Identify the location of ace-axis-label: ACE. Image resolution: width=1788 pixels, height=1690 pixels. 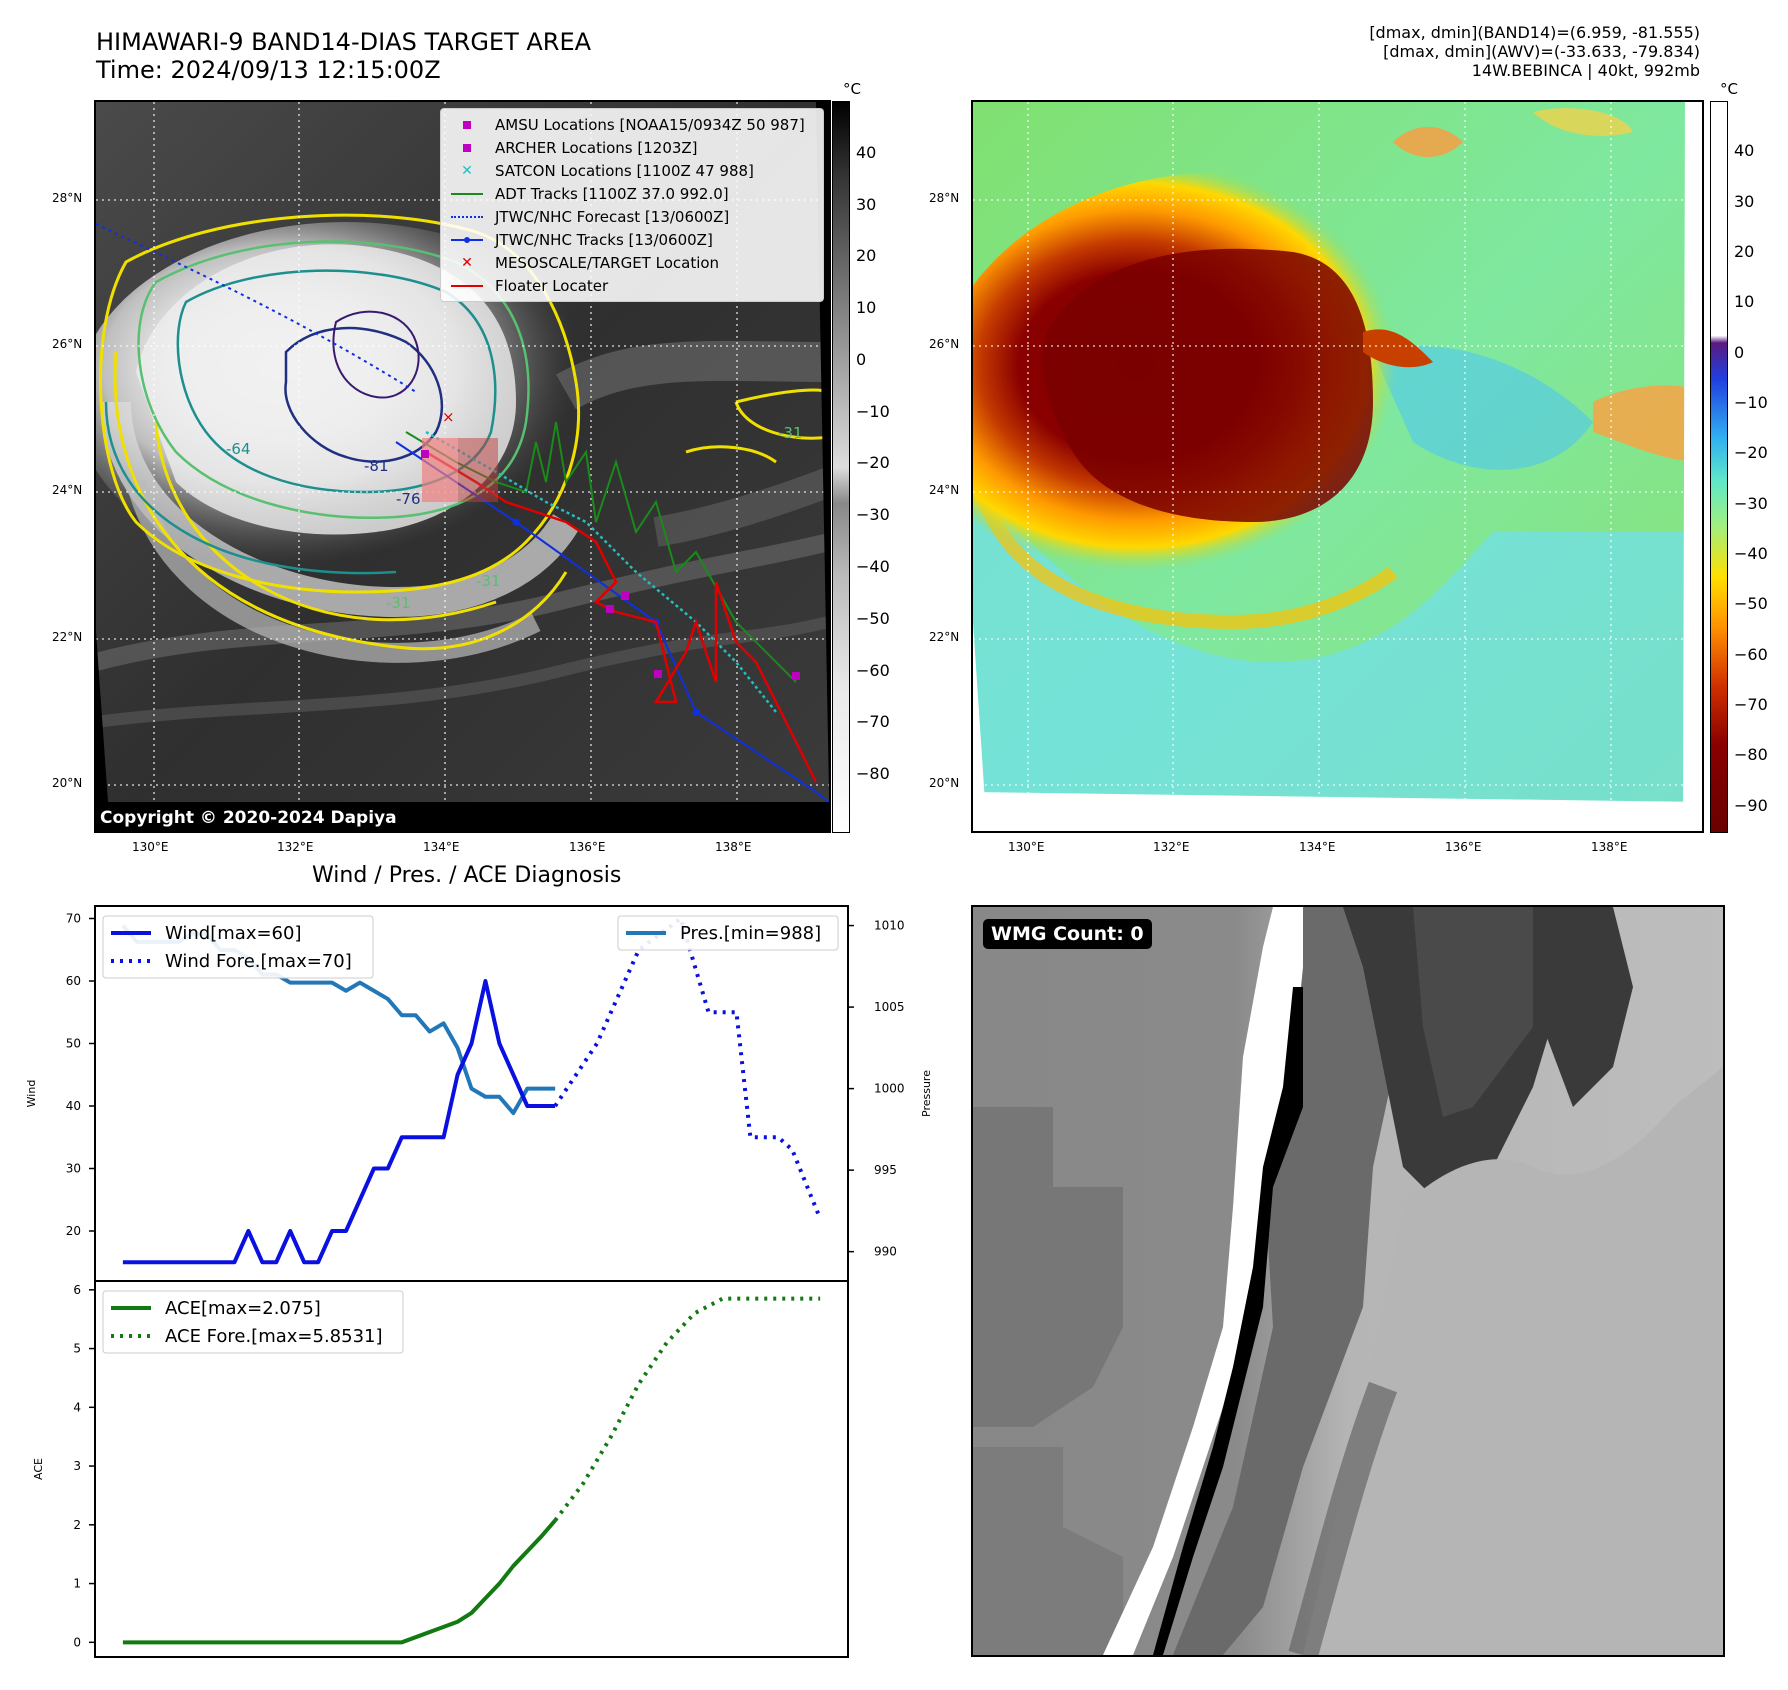
(38, 1469).